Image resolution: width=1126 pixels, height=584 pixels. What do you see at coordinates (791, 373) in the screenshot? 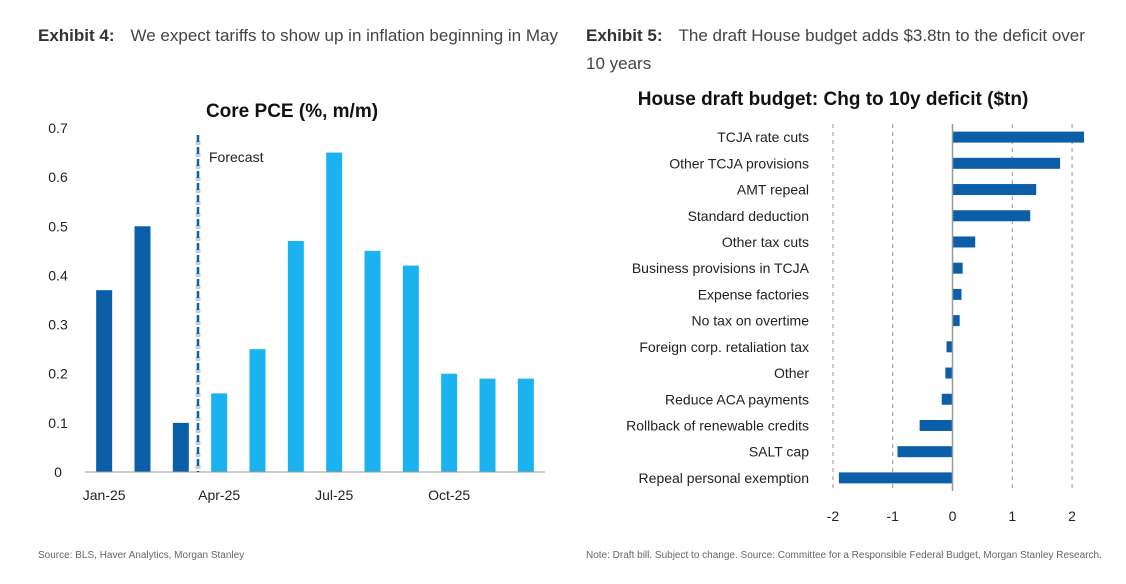
I see `category-label: Other` at bounding box center [791, 373].